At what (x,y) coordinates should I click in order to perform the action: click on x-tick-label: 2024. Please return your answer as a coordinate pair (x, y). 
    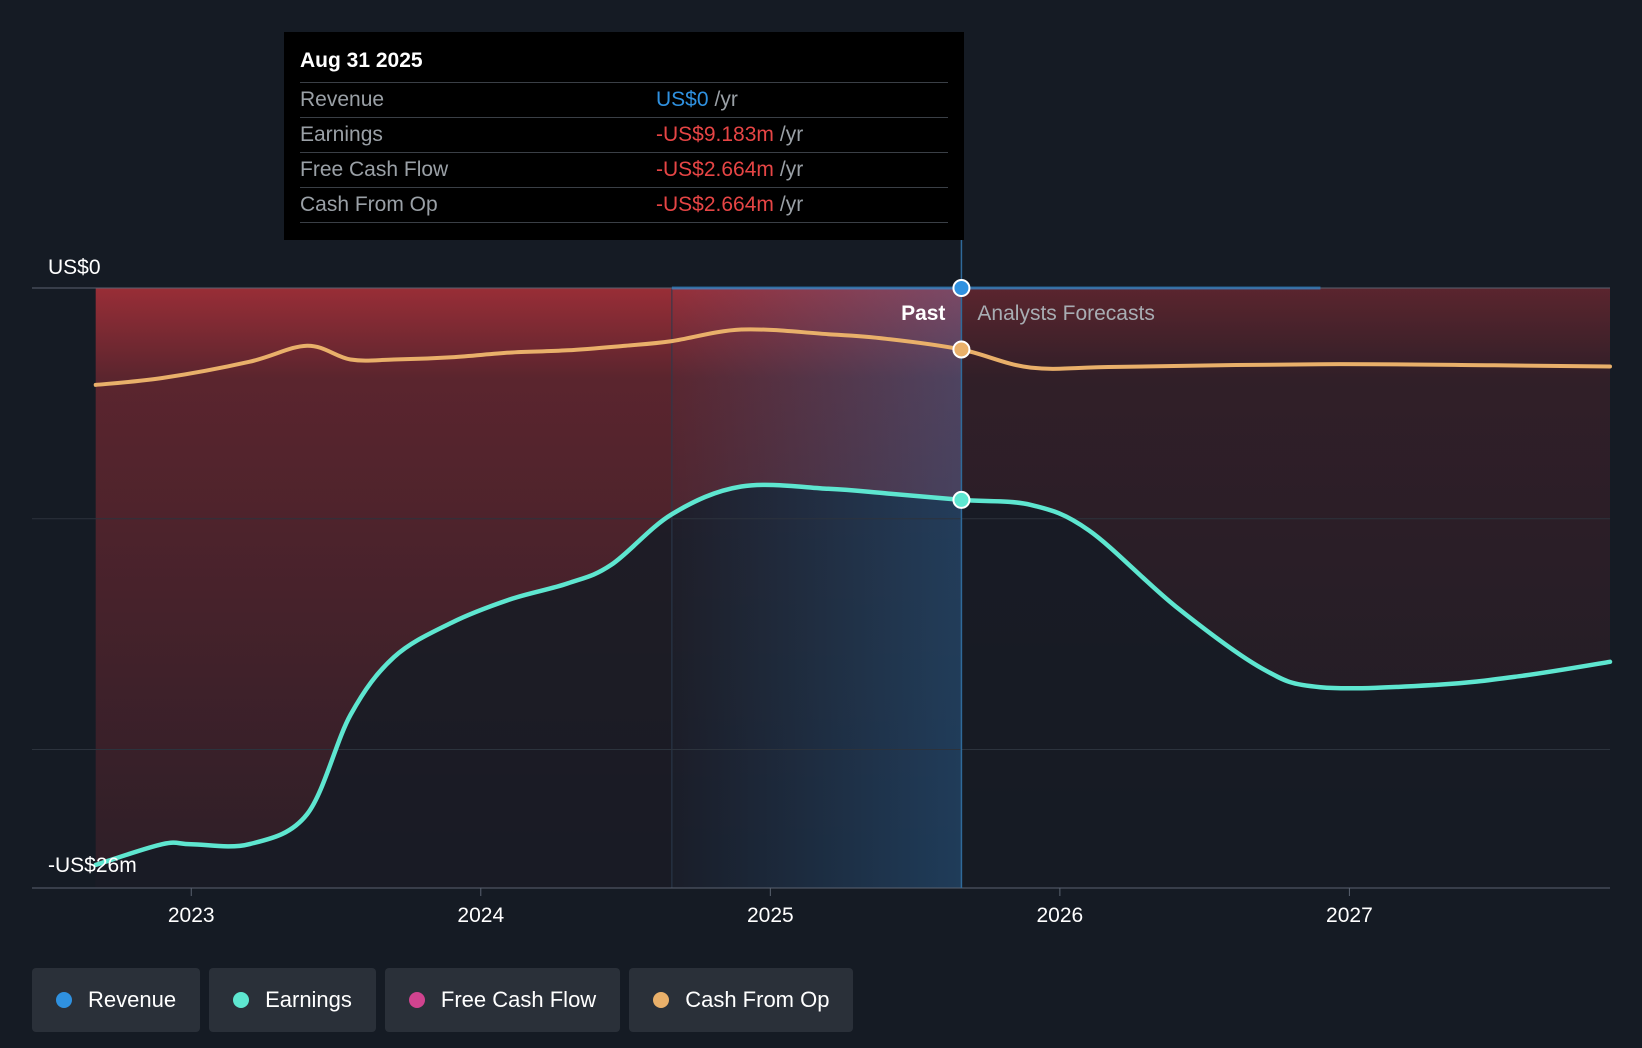
    Looking at the image, I should click on (480, 915).